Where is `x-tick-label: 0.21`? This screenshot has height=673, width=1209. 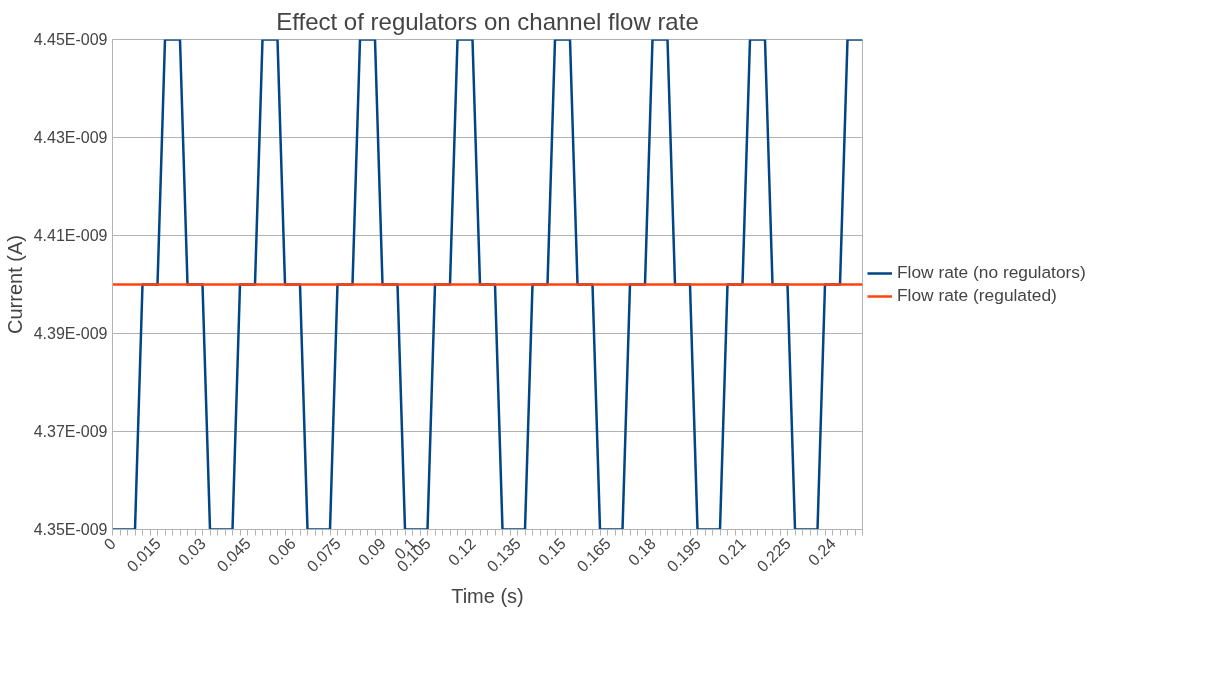 x-tick-label: 0.21 is located at coordinates (731, 551).